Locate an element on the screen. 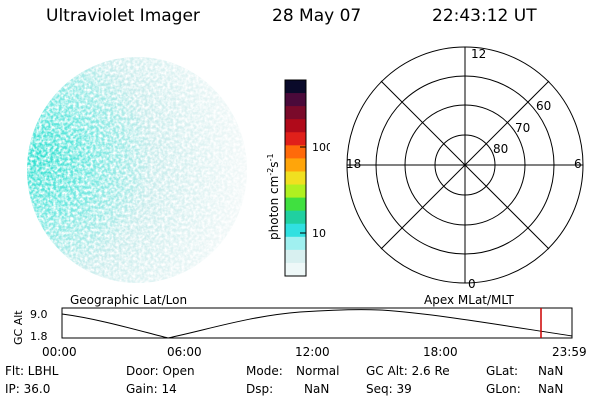  instrument-title: Ultraviolet Imager is located at coordinates (123, 16).